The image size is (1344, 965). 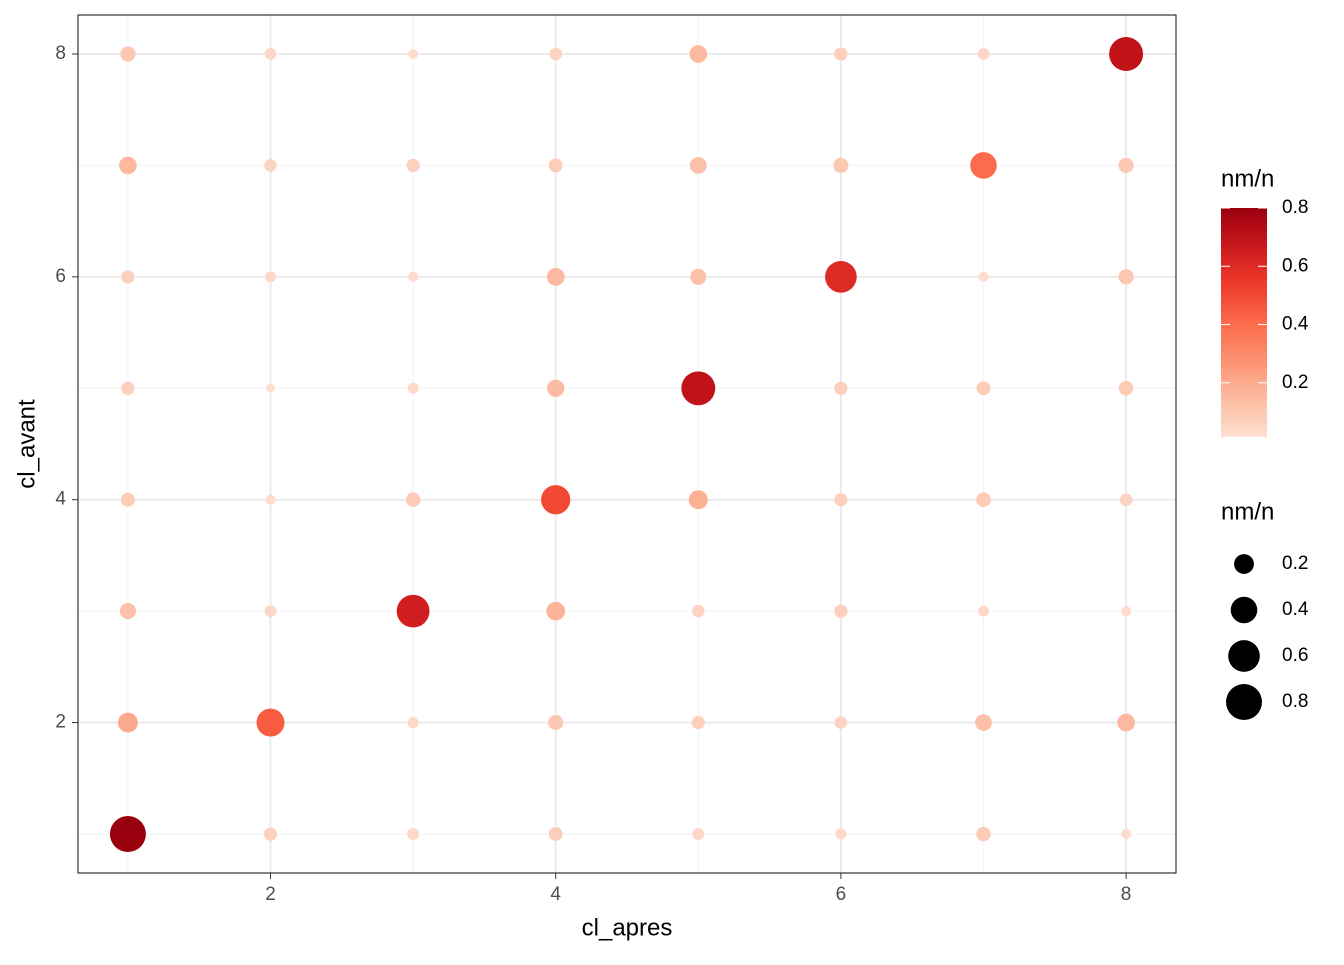 What do you see at coordinates (1247, 511) in the screenshot?
I see `size-legend-title: nm/n` at bounding box center [1247, 511].